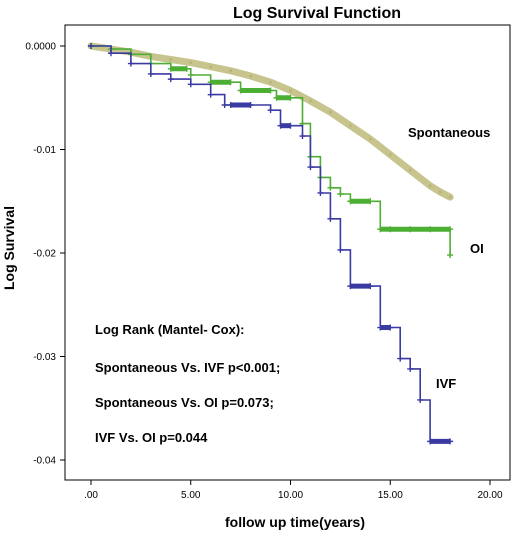 This screenshot has height=534, width=517. What do you see at coordinates (44, 254) in the screenshot?
I see `y-tick-label: -0.02` at bounding box center [44, 254].